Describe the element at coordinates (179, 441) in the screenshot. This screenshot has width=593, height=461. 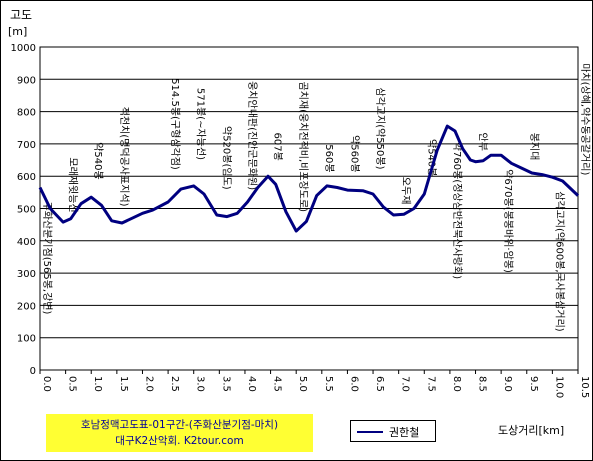
I see `club-credit: 대구K2산악회. K2tour.com` at that location.